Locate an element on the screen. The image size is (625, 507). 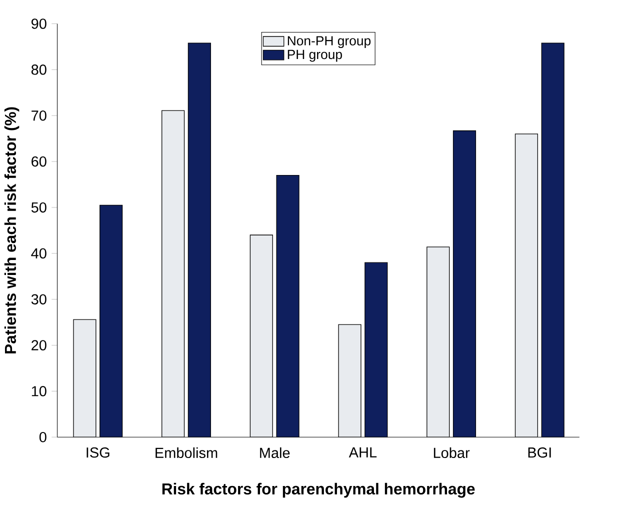
y-tick-label: 60 is located at coordinates (39, 161).